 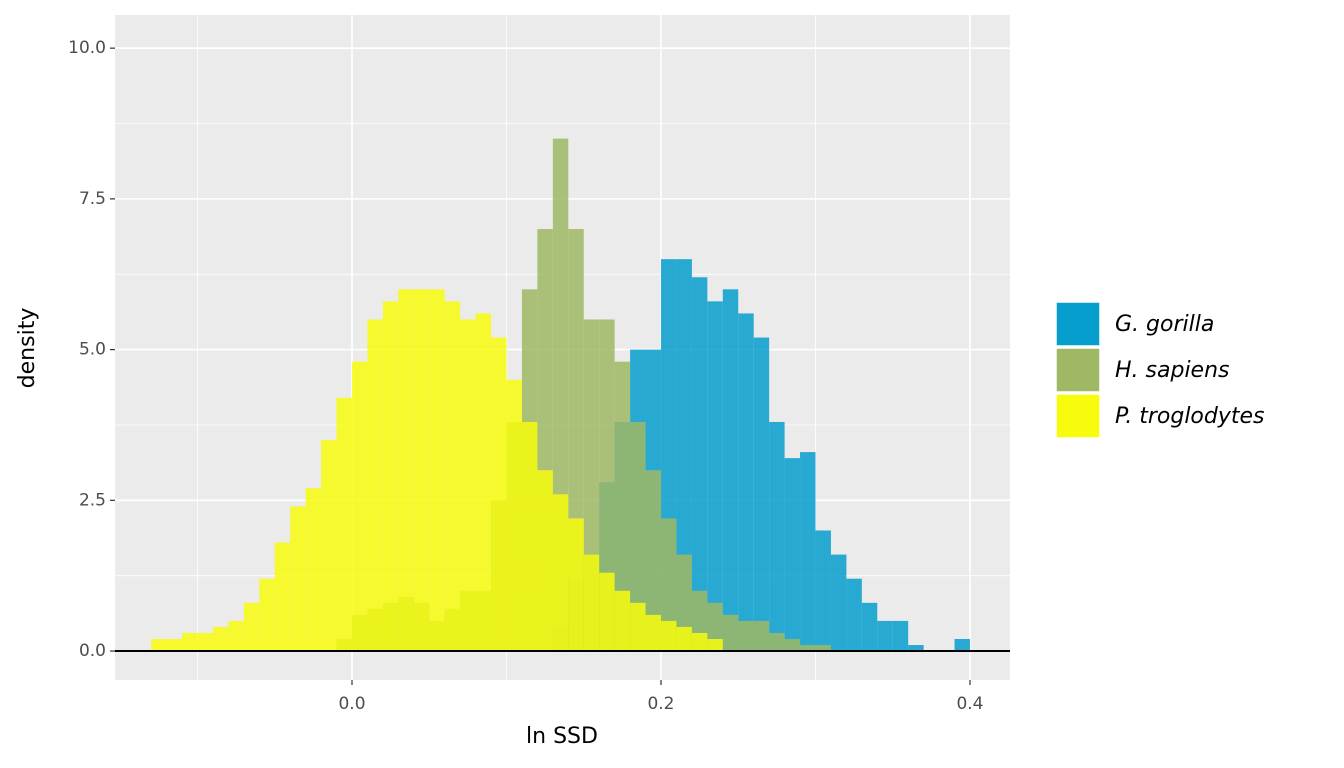 I want to click on legend: G. gorilla H. sapiens P. troglodytes, so click(x=1160, y=370).